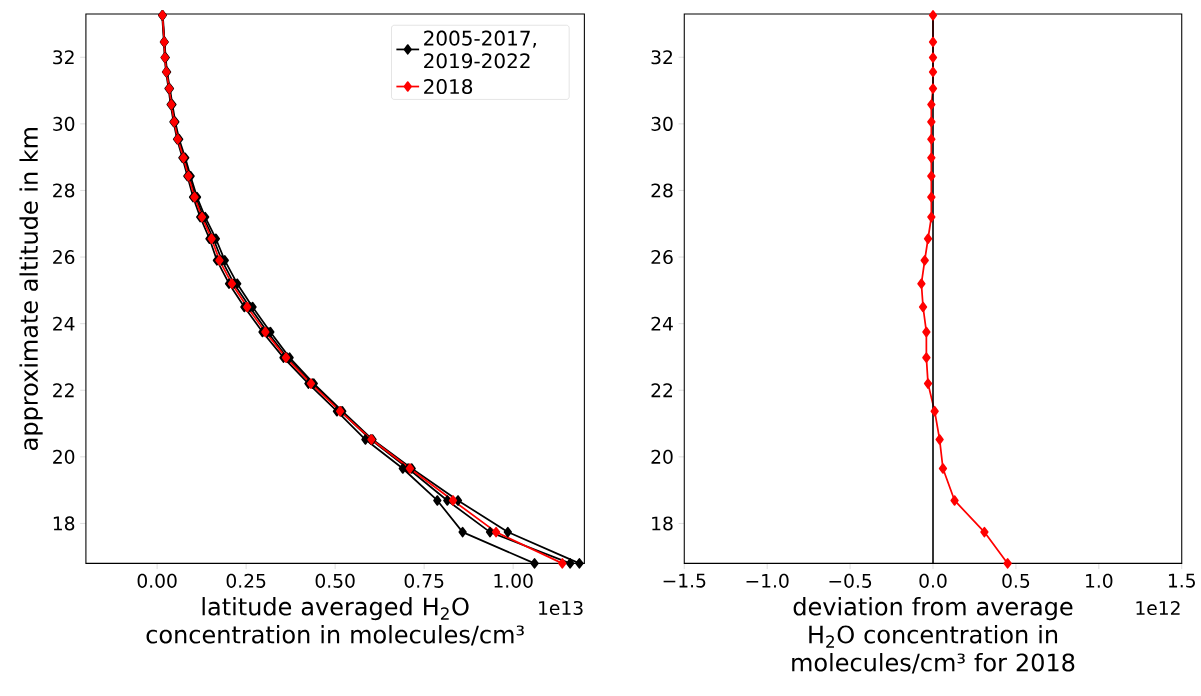 The width and height of the screenshot is (1201, 696). I want to click on x-tick-label: 0.5, so click(1016, 580).